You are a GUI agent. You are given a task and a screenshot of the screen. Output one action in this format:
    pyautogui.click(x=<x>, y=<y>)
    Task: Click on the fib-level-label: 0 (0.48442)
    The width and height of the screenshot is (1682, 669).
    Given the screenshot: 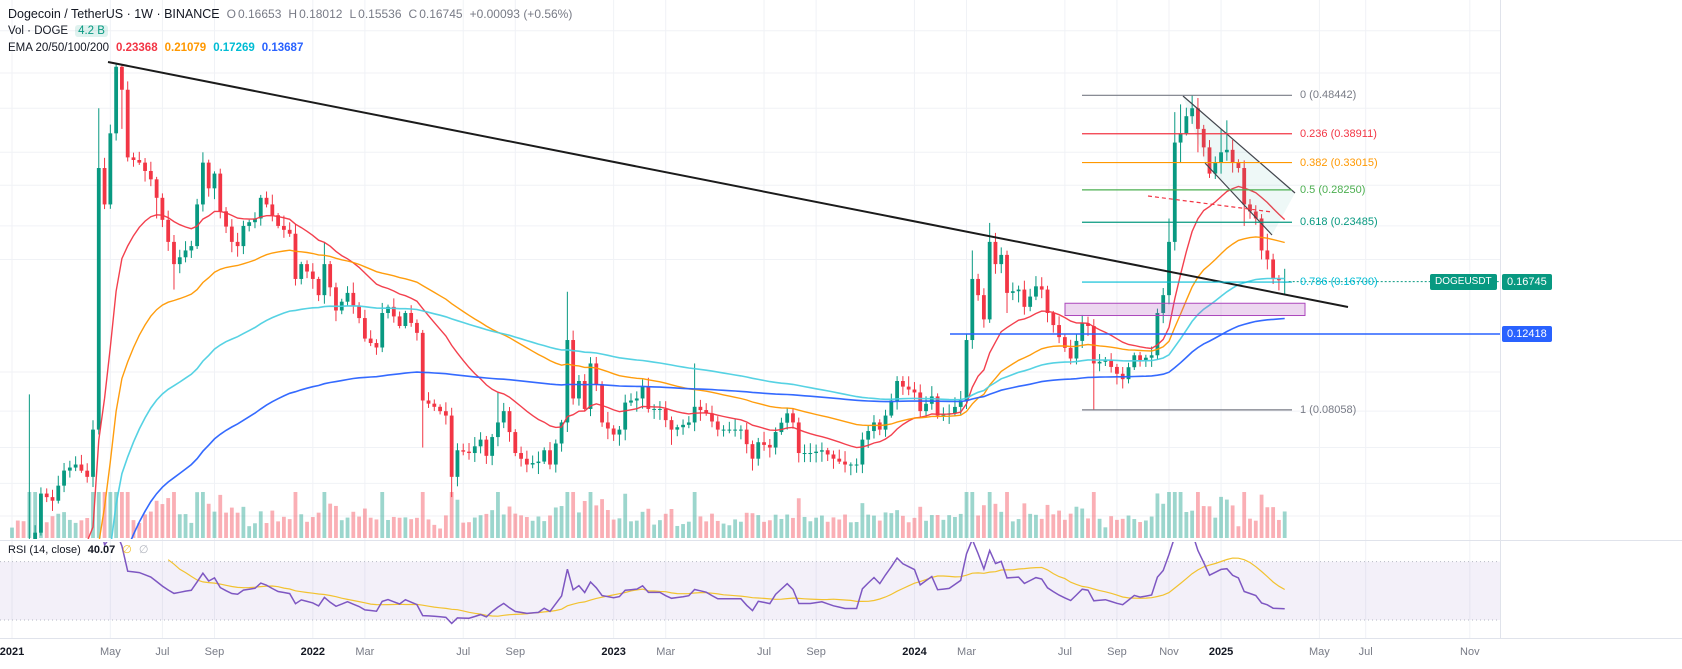 What is the action you would take?
    pyautogui.click(x=1328, y=95)
    